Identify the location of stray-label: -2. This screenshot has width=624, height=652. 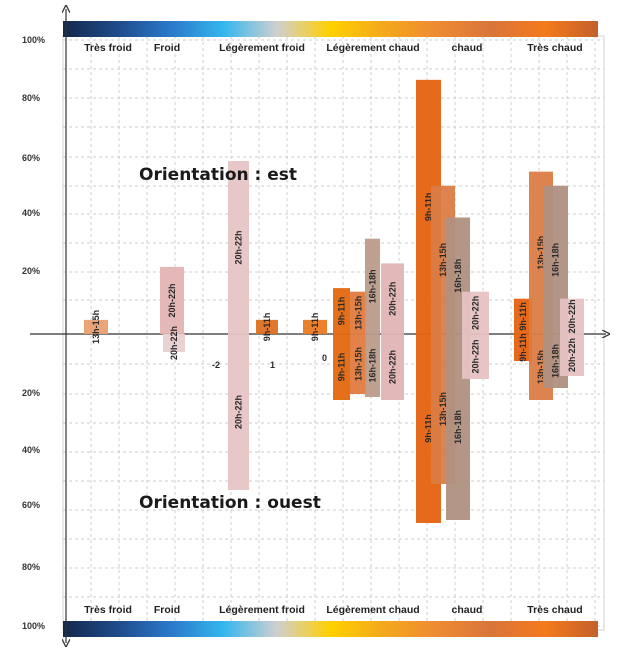
(216, 365).